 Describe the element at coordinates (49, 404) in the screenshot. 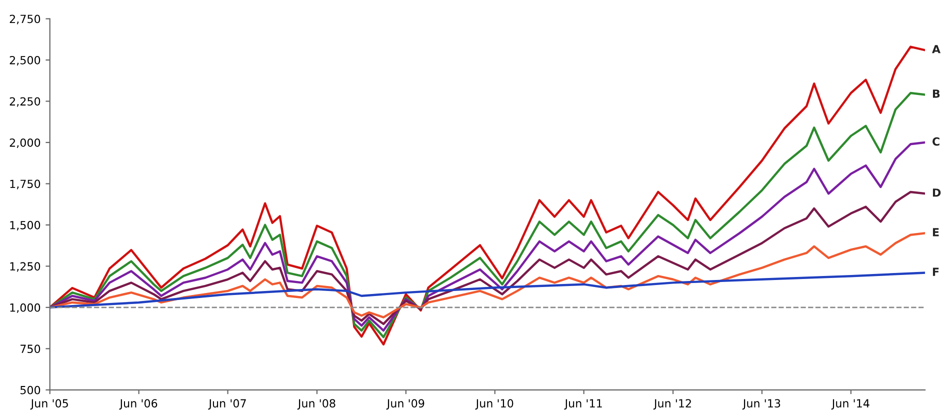

I see `x-tick-label: Jun '05` at that location.